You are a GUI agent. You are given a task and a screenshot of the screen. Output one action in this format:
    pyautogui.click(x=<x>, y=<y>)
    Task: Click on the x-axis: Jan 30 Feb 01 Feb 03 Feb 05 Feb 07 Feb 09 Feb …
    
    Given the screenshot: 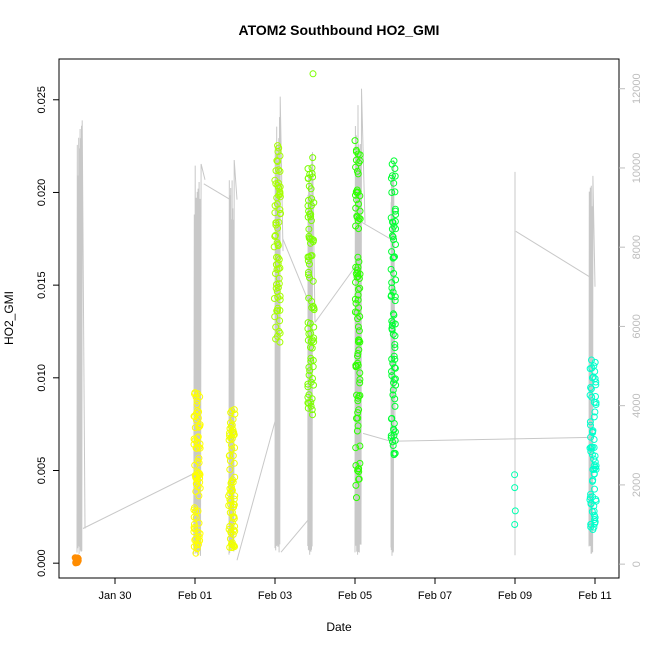 What is the action you would take?
    pyautogui.click(x=355, y=590)
    